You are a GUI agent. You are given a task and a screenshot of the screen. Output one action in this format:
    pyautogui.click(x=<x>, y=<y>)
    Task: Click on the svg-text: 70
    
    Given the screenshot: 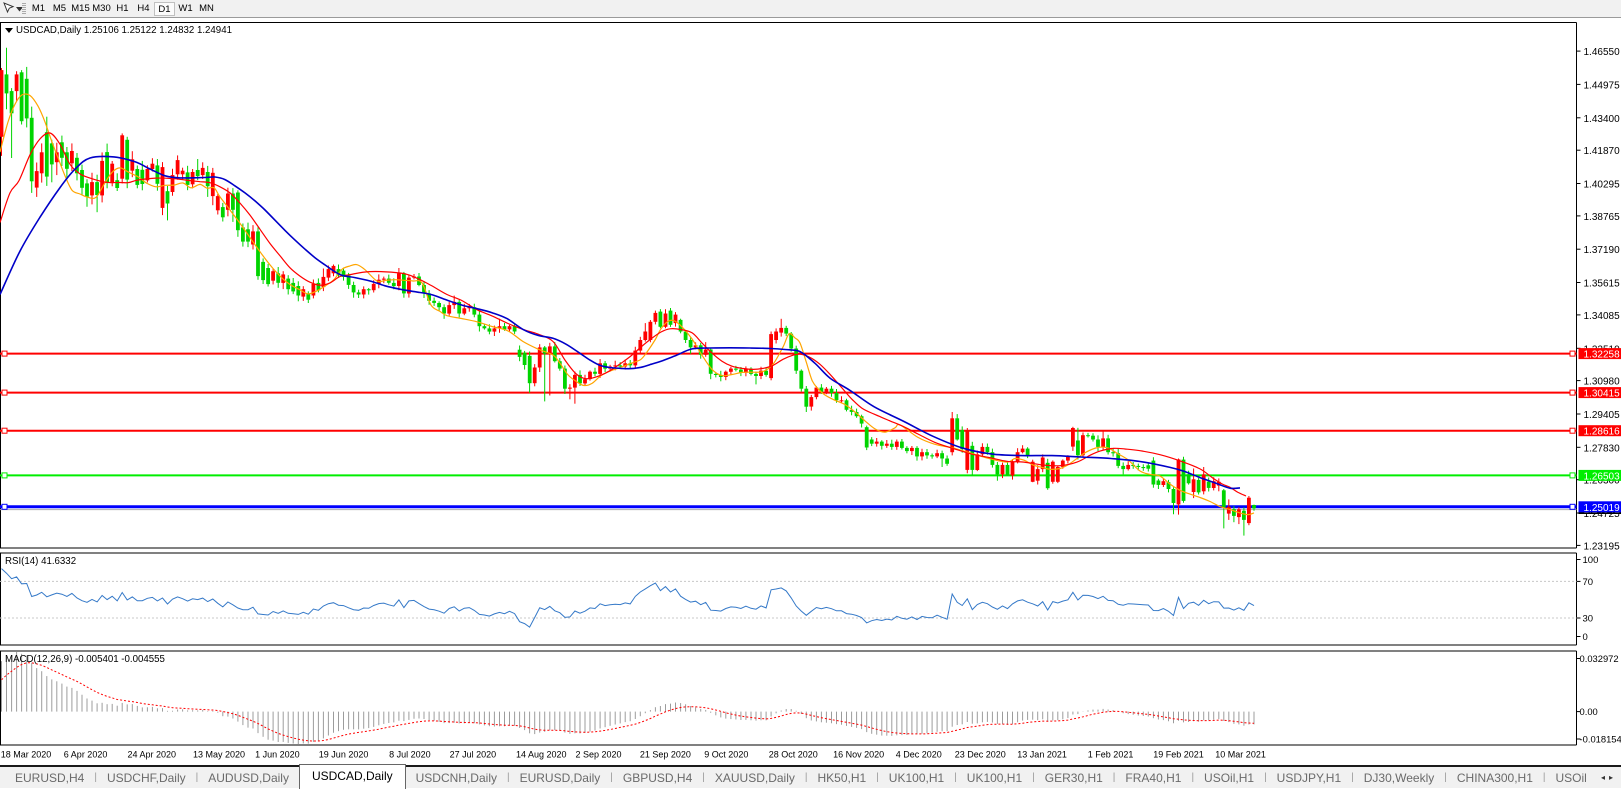 What is the action you would take?
    pyautogui.click(x=1588, y=582)
    